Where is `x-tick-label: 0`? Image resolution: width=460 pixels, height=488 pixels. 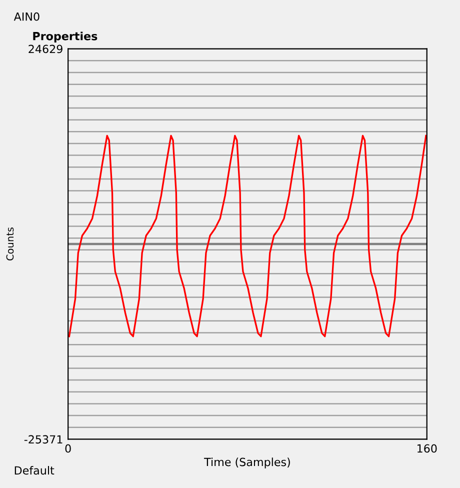 x-tick-label: 0 is located at coordinates (68, 448).